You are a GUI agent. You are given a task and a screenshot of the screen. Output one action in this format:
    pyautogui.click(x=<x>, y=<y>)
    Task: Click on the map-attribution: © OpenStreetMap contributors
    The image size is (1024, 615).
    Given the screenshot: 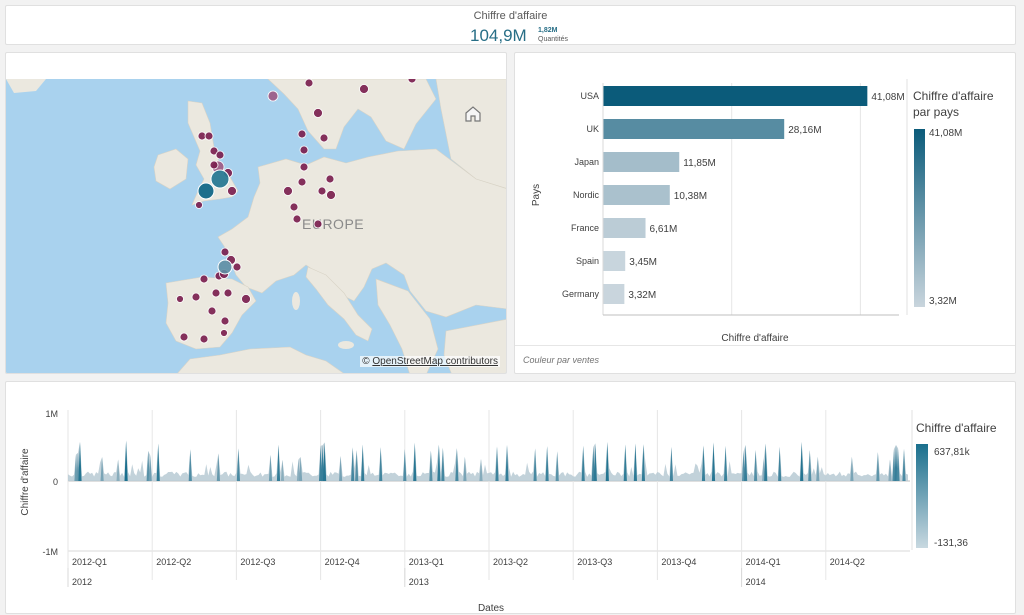 What is the action you would take?
    pyautogui.click(x=430, y=361)
    